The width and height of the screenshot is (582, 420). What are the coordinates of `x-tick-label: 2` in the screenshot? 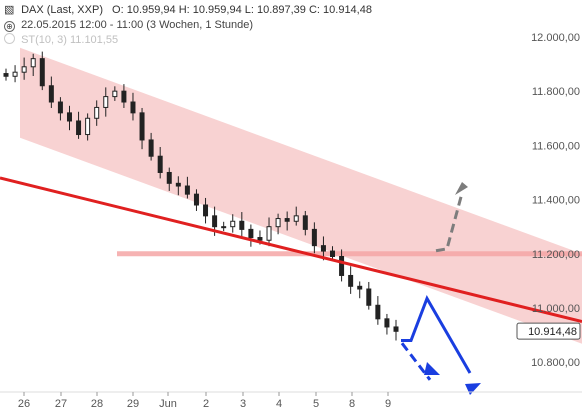 It's located at (206, 404).